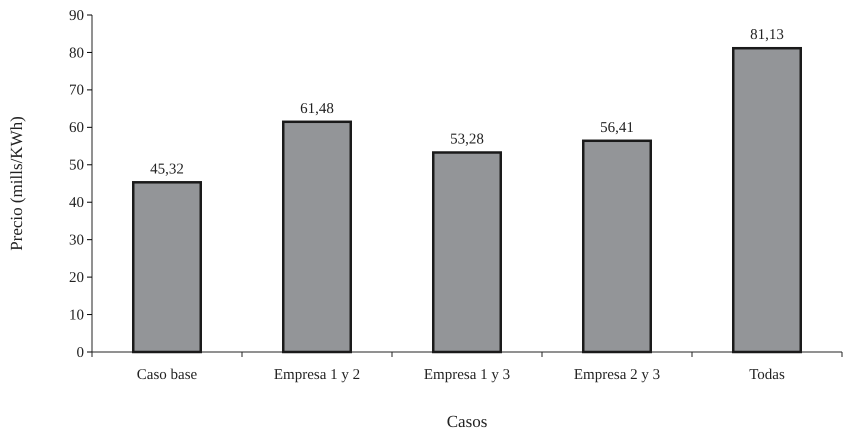 The width and height of the screenshot is (848, 436). Describe the element at coordinates (617, 375) in the screenshot. I see `x-tick-label: Empresa 2 y 3` at that location.